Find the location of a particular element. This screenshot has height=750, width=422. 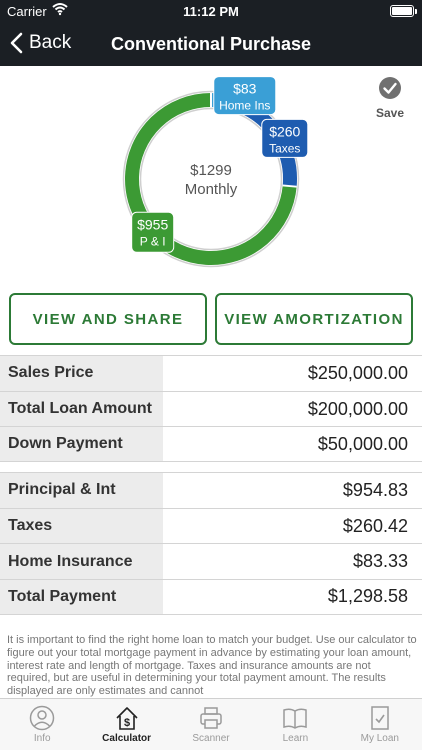

slice-name: Taxes is located at coordinates (284, 148).